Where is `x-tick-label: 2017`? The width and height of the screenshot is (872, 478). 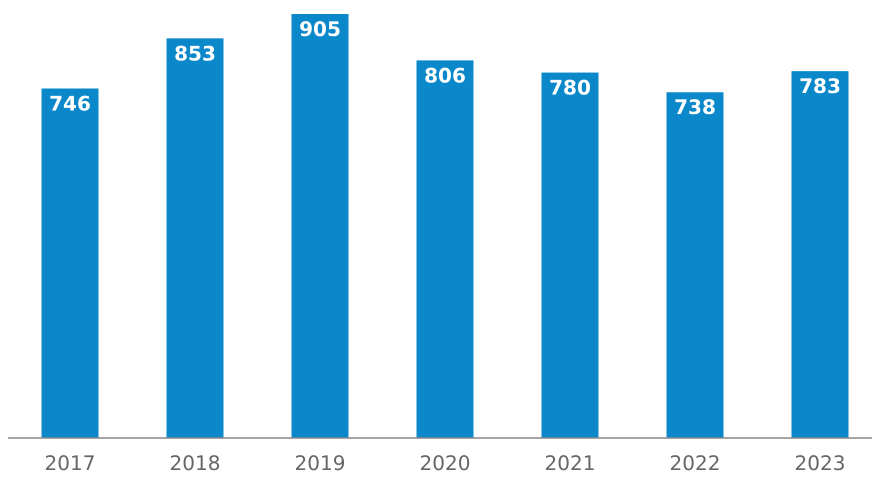
x-tick-label: 2017 is located at coordinates (70, 463).